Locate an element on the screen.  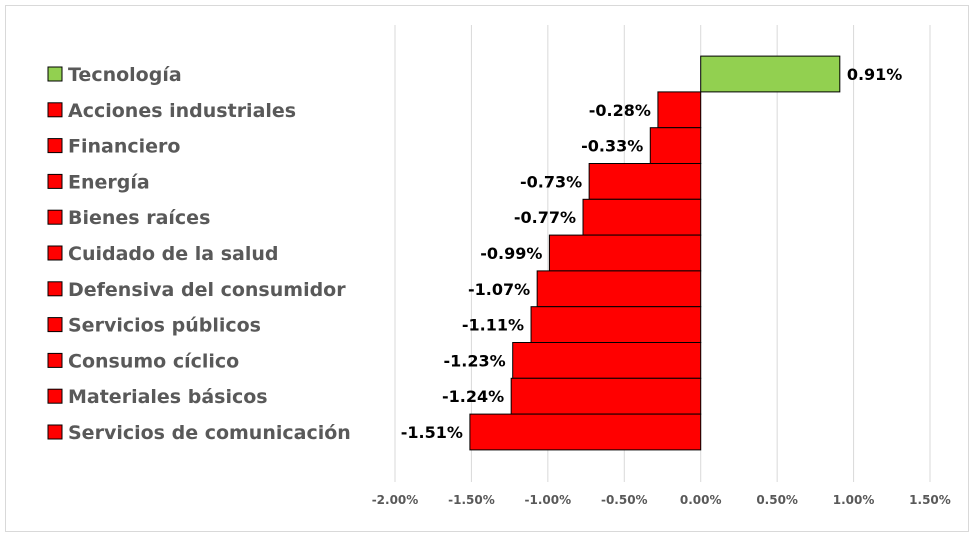
legend-entry: Financiero is located at coordinates (124, 147).